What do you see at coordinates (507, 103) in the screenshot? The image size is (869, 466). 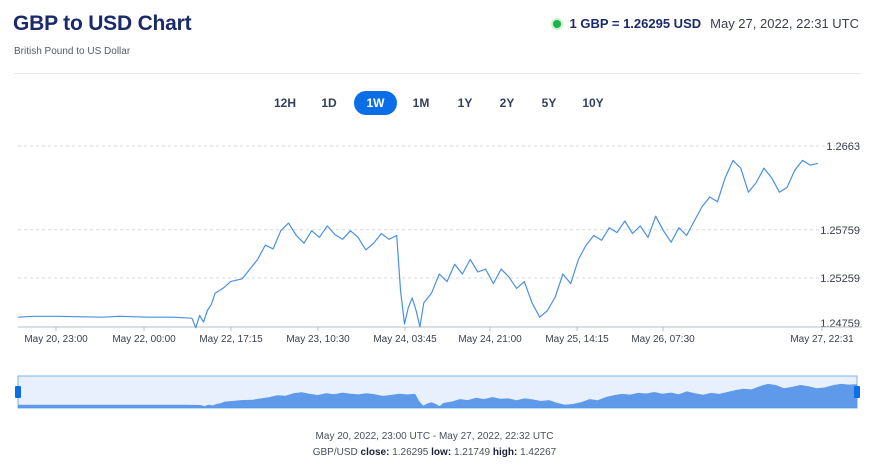 I see `tab-2y: 2Y` at bounding box center [507, 103].